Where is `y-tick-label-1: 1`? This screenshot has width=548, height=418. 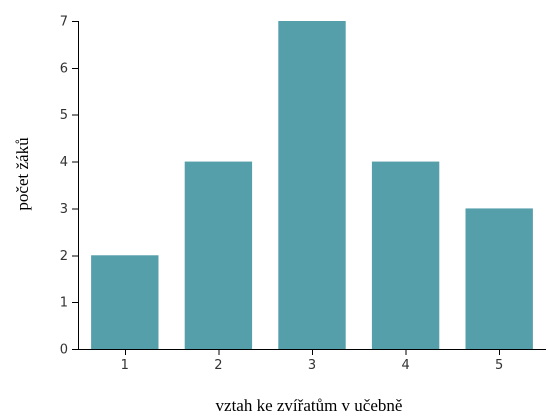
y-tick-label-1: 1 is located at coordinates (64, 303).